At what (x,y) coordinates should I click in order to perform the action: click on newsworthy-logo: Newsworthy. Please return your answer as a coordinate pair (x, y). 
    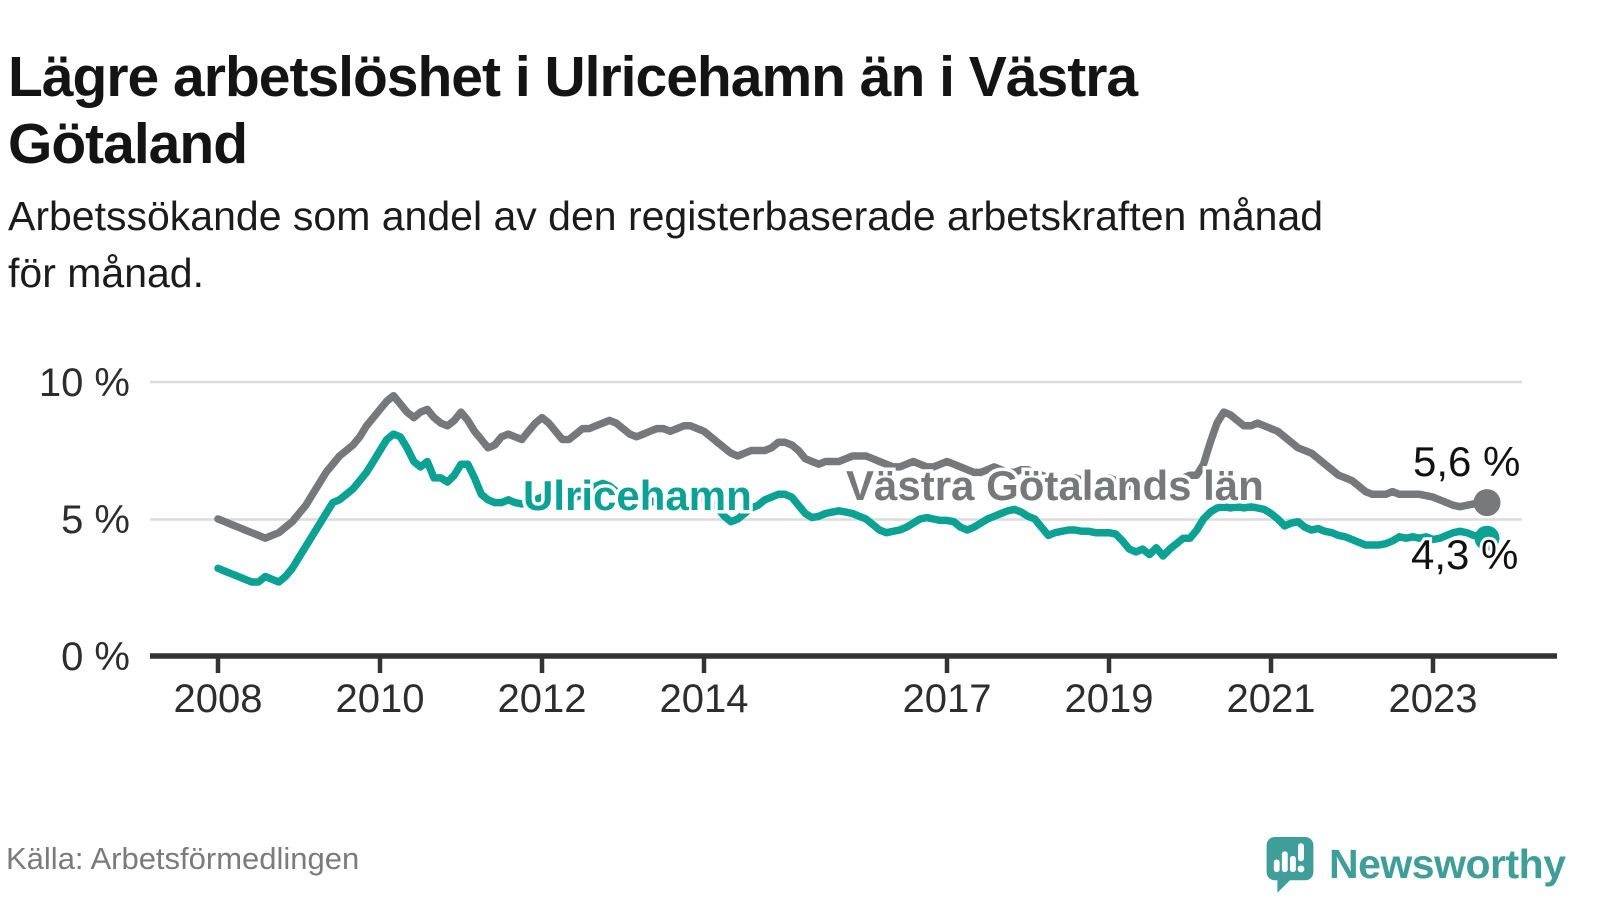
    Looking at the image, I should click on (1414, 864).